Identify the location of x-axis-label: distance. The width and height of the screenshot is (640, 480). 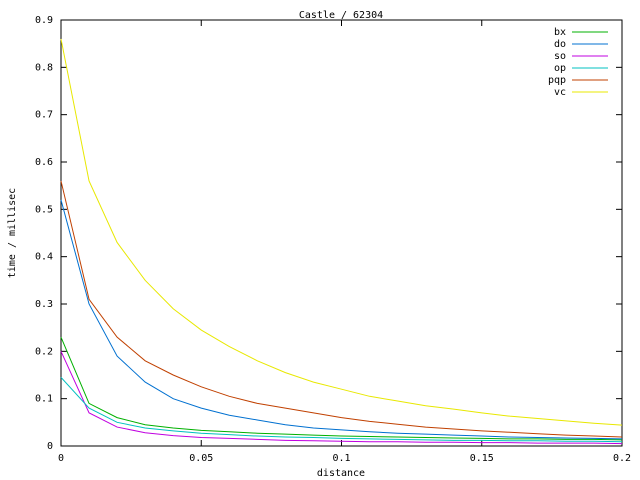
(341, 473).